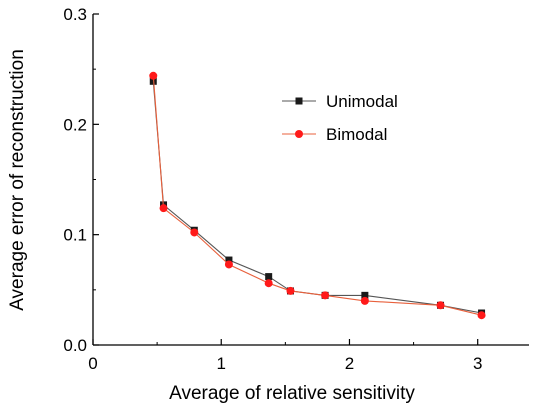 This screenshot has height=406, width=534. I want to click on x-tick-label: 1, so click(221, 363).